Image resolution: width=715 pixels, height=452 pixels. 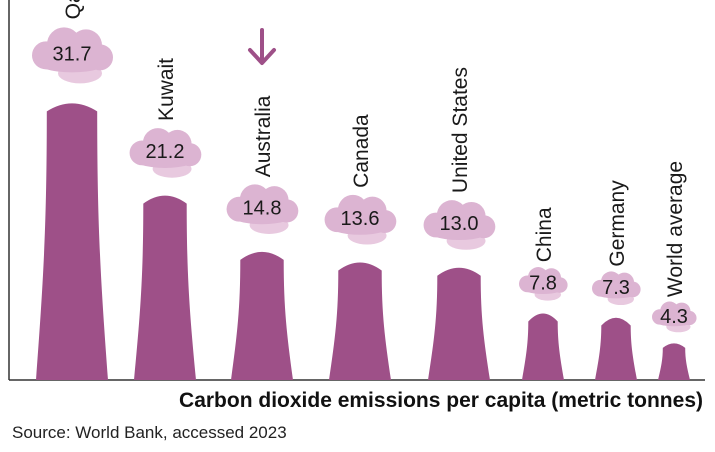 I want to click on value-label-canada: 13.6, so click(x=360, y=219).